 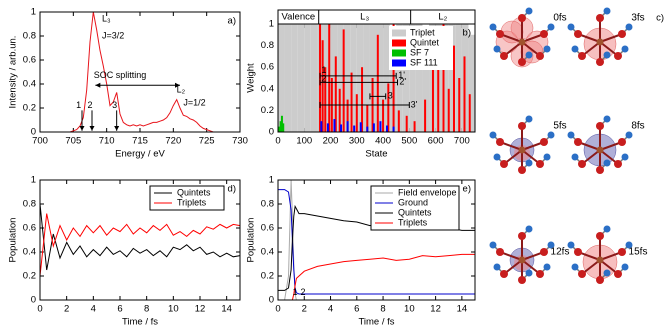 What do you see at coordinates (606, 36) in the screenshot?
I see `molecule: 3fs` at bounding box center [606, 36].